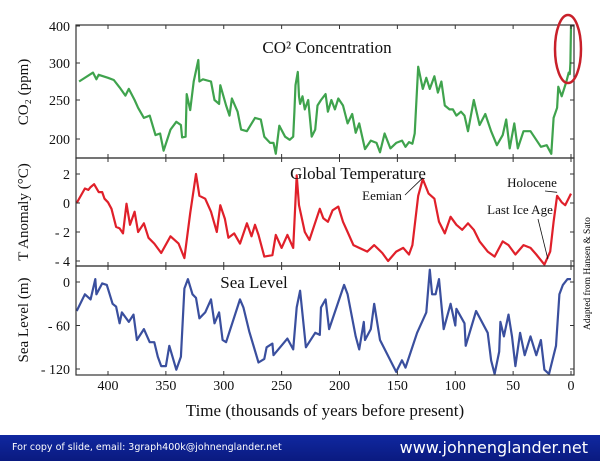 The width and height of the screenshot is (600, 461). Describe the element at coordinates (108, 386) in the screenshot. I see `x-tick-label: 400` at that location.